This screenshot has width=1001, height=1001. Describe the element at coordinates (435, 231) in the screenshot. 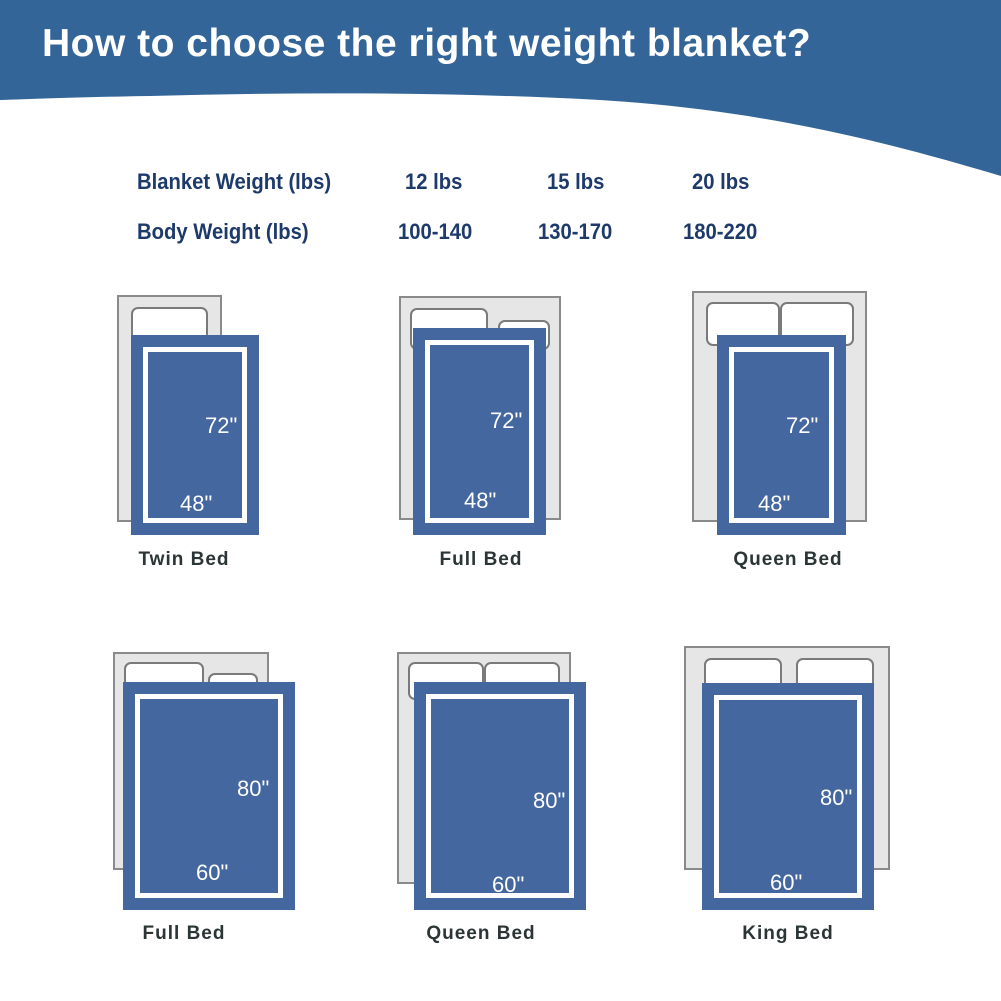

I see `body-weight-range-1: 100-140` at that location.